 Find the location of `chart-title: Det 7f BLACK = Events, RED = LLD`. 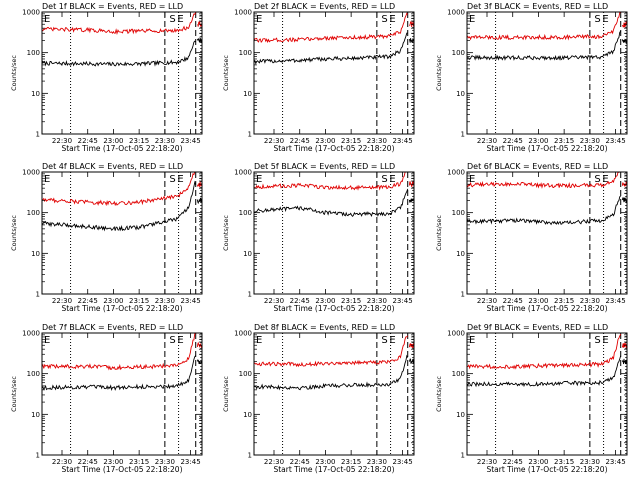

chart-title: Det 7f BLACK = Events, RED = LLD is located at coordinates (112, 327).